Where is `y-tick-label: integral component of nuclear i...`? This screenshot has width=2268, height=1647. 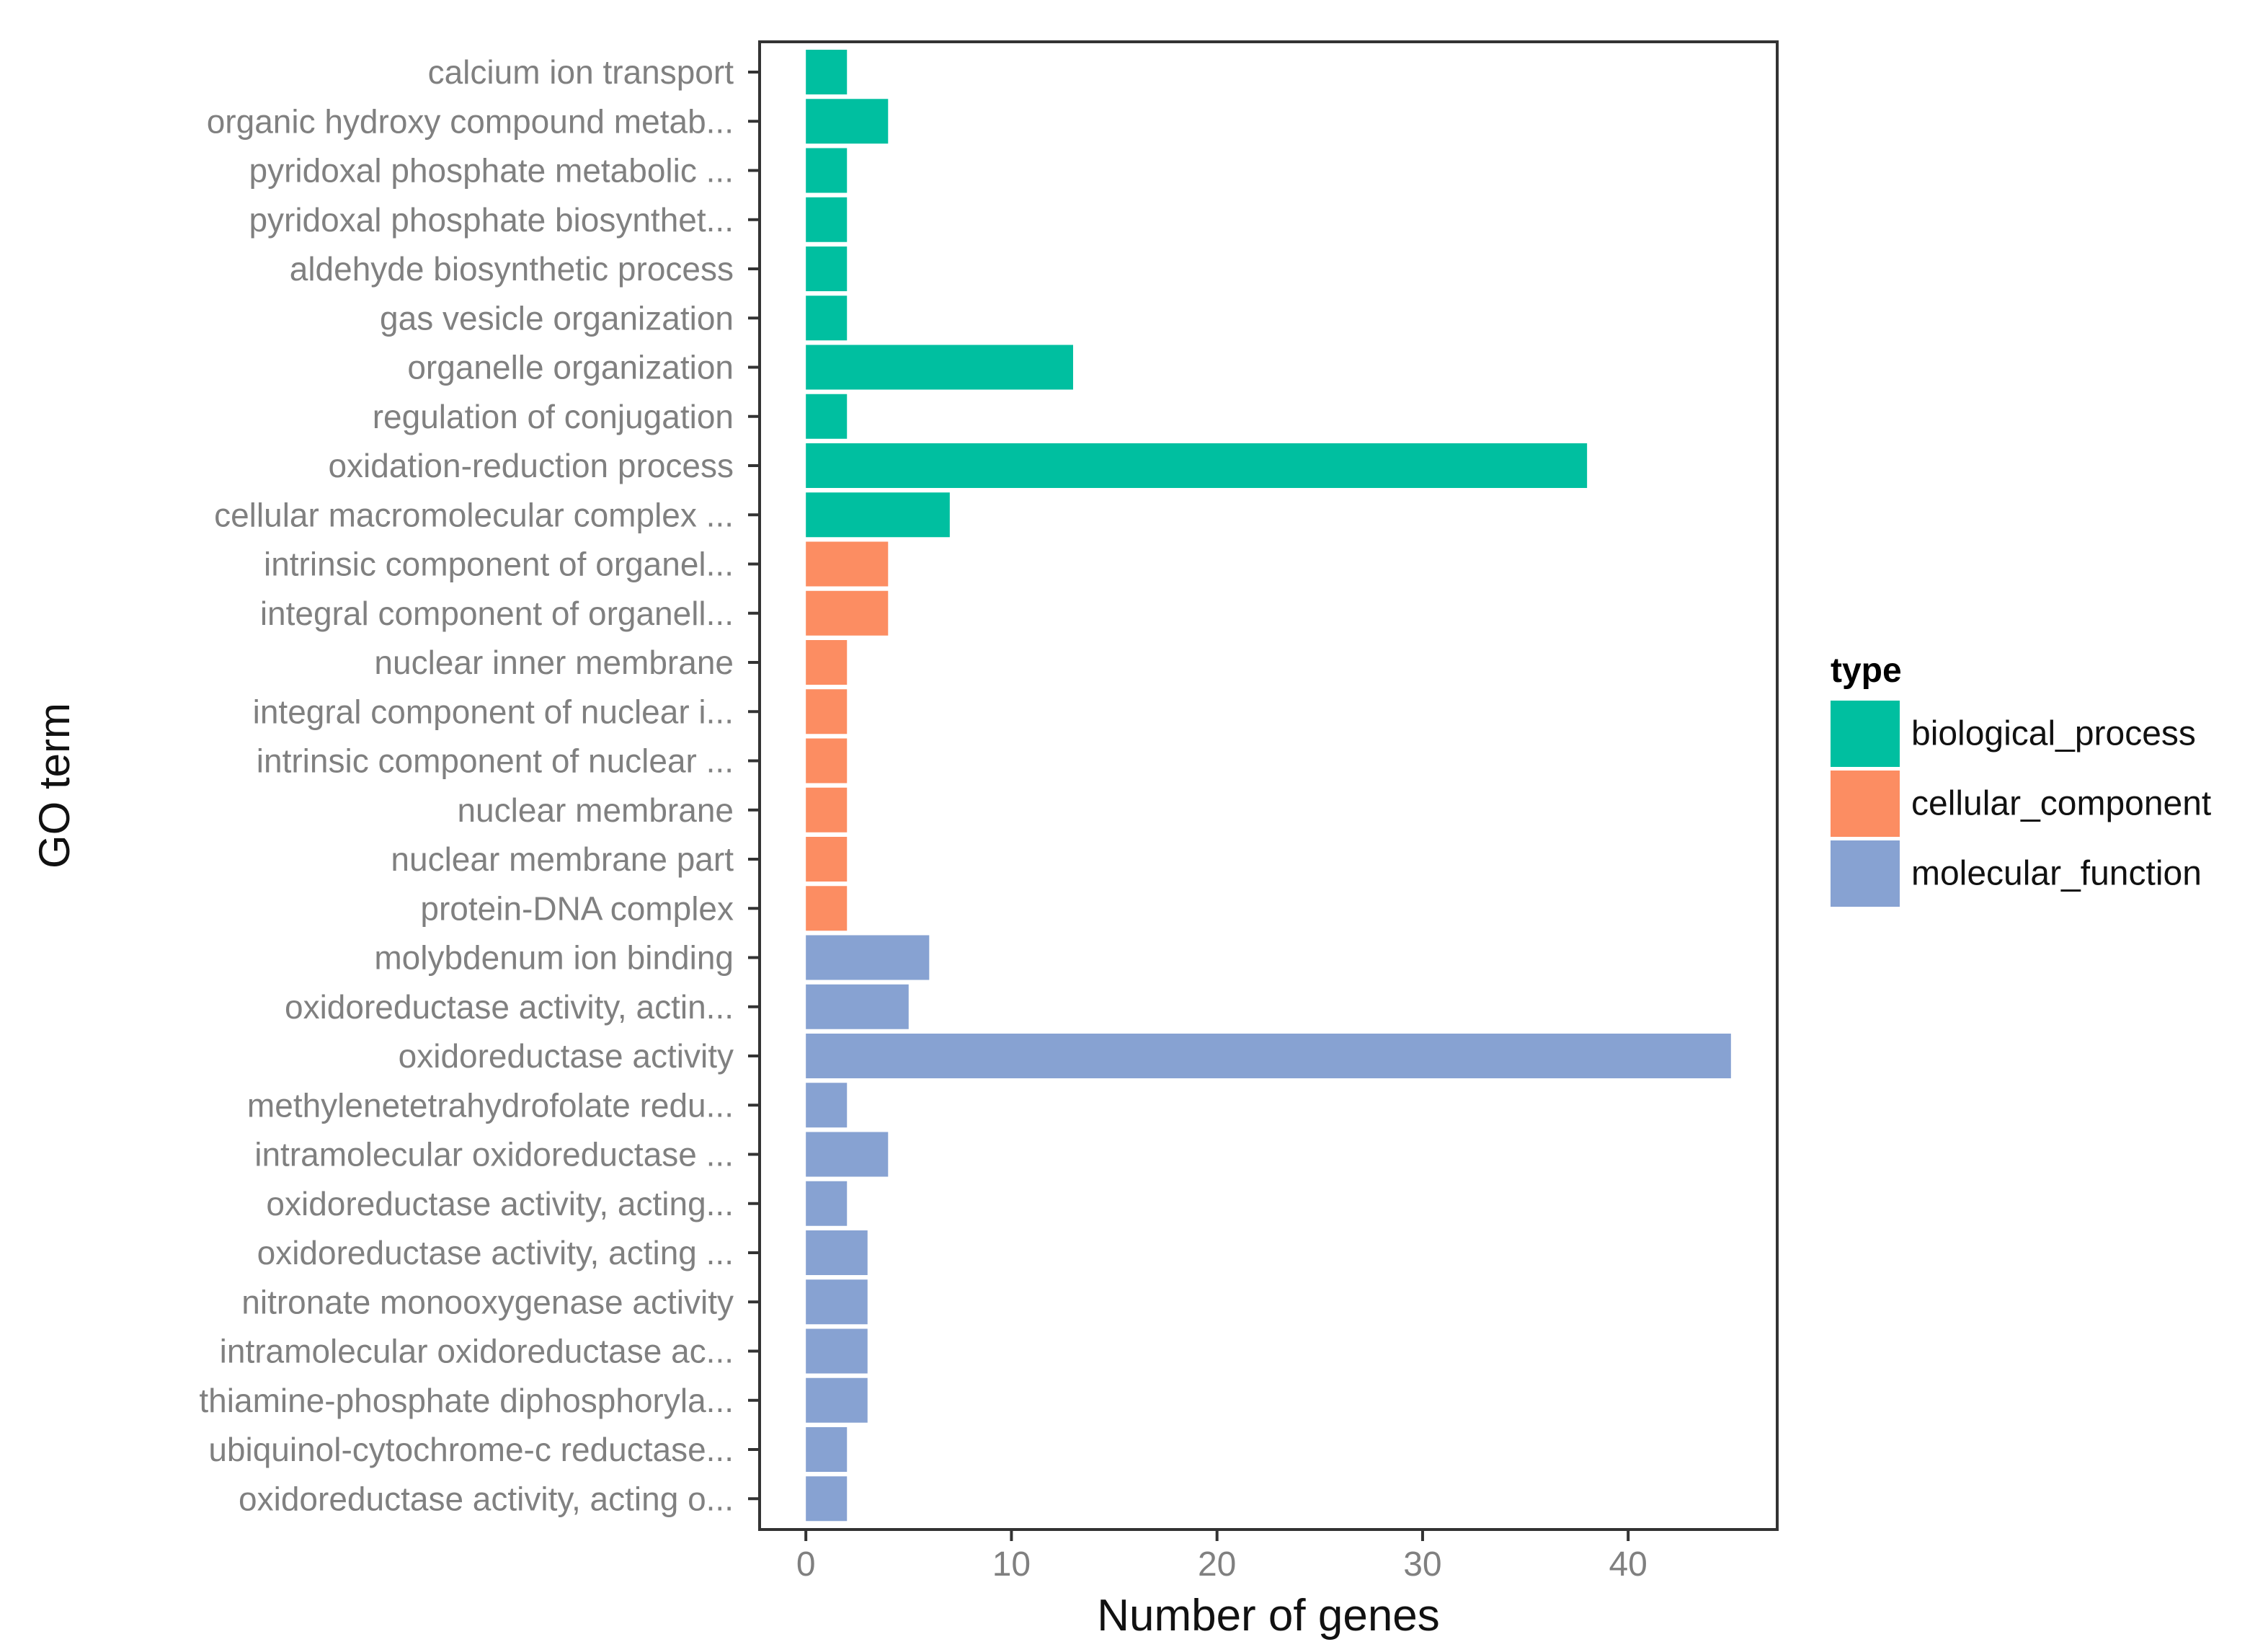 y-tick-label: integral component of nuclear i... is located at coordinates (494, 711).